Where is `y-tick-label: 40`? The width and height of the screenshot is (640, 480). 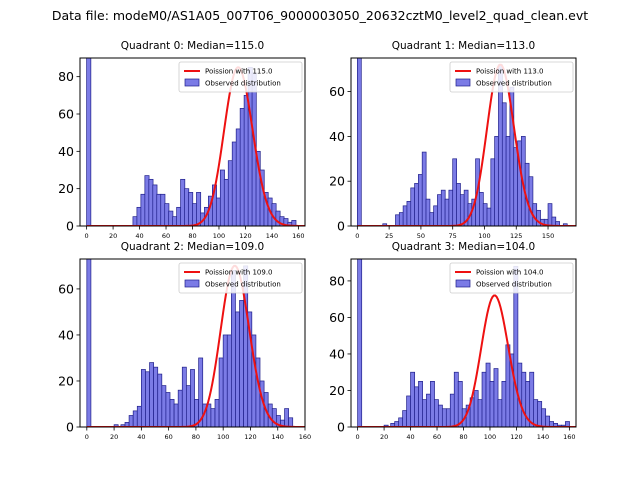
y-tick-label: 40 is located at coordinates (66, 151).